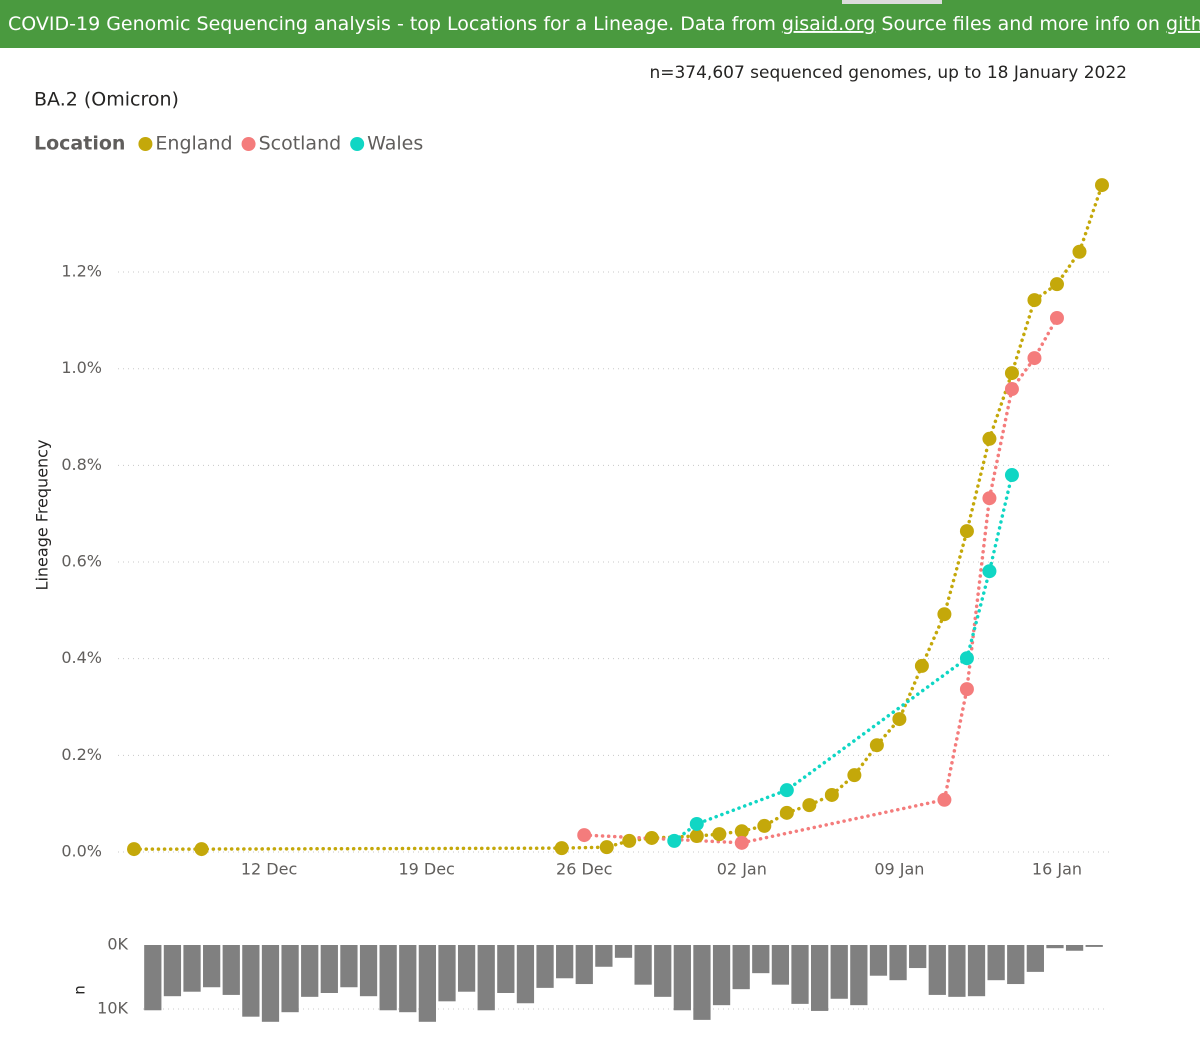 The image size is (1200, 1057). I want to click on x-tick-label: 16 Jan, so click(1057, 869).